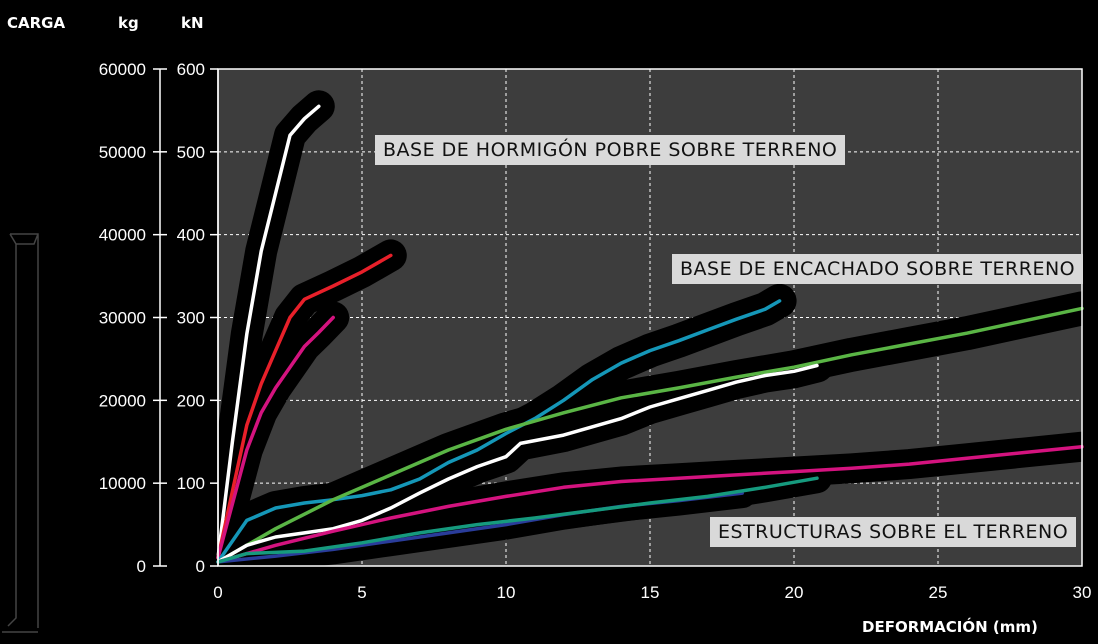 The width and height of the screenshot is (1098, 644). Describe the element at coordinates (128, 23) in the screenshot. I see `header-kg: kg` at that location.